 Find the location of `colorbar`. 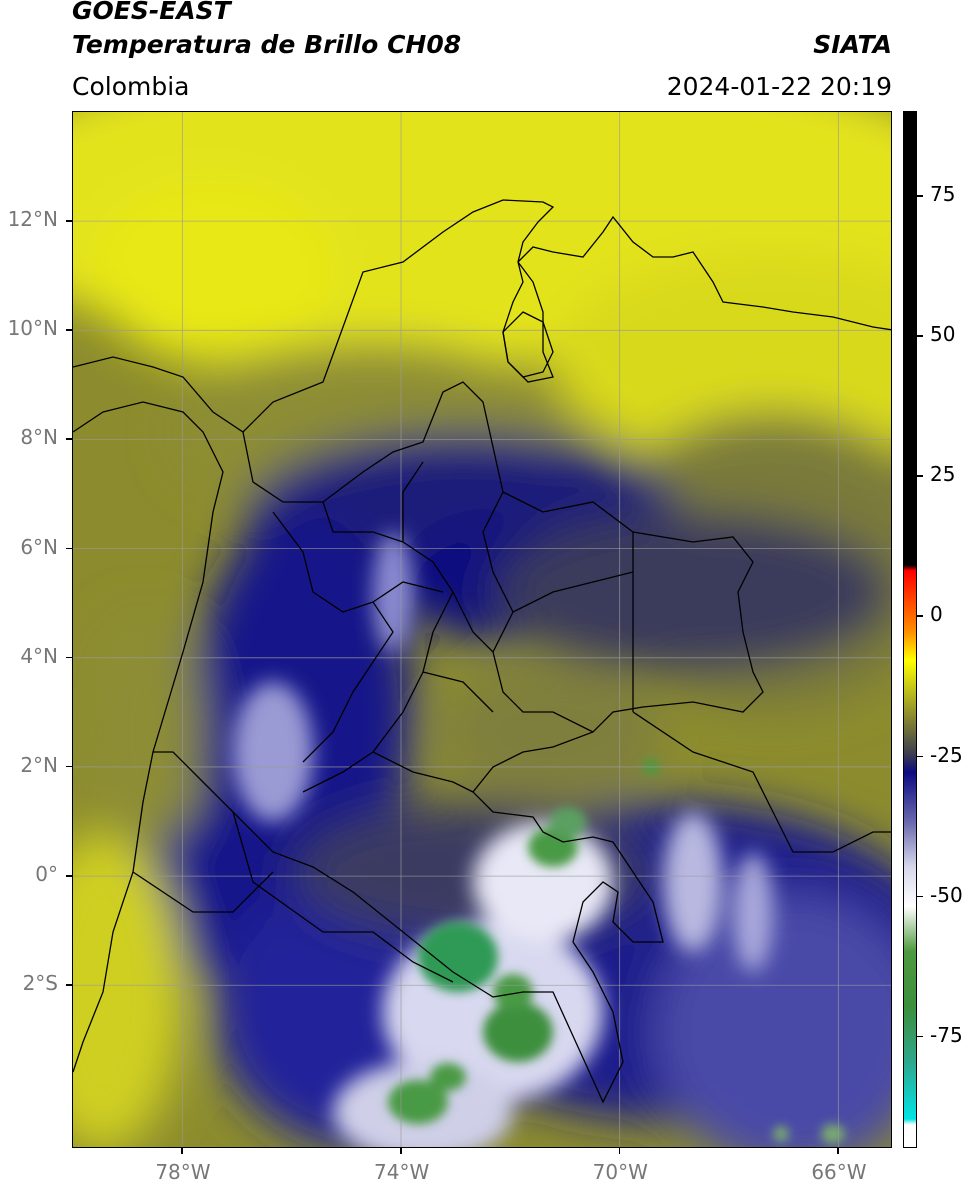

colorbar is located at coordinates (910, 629).